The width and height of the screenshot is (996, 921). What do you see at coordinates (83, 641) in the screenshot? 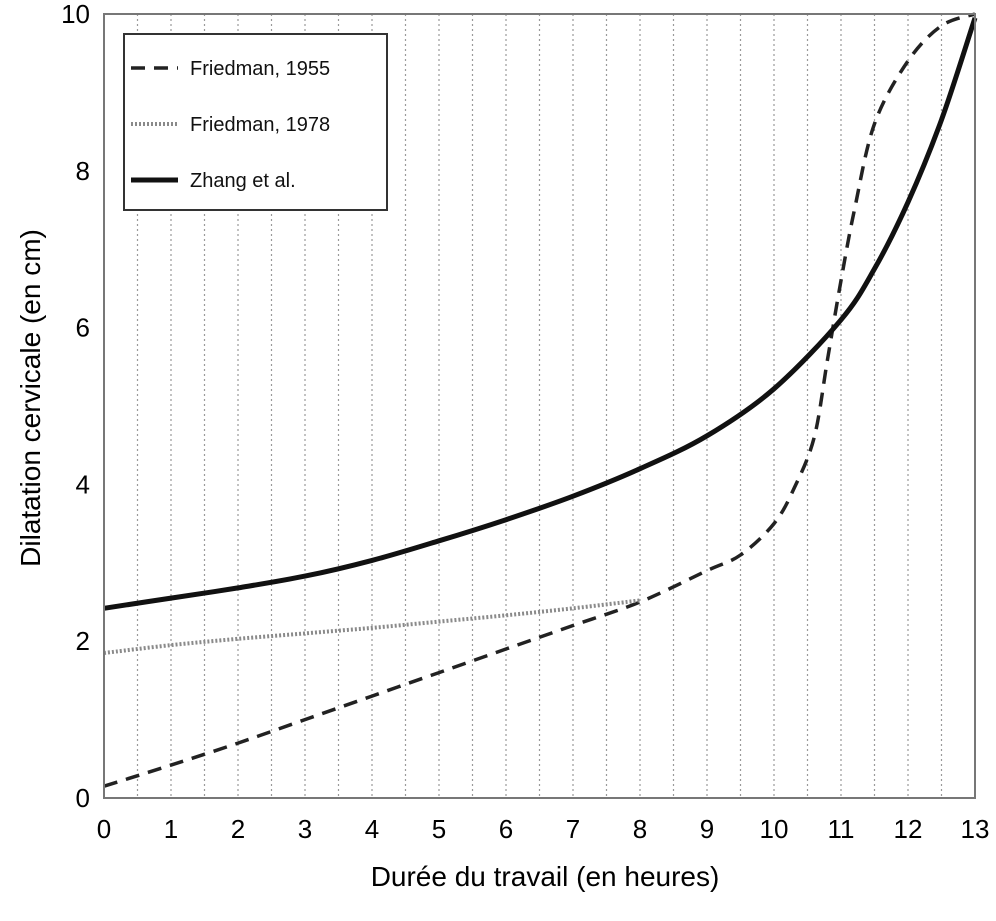
I see `y-tick-label: 2` at bounding box center [83, 641].